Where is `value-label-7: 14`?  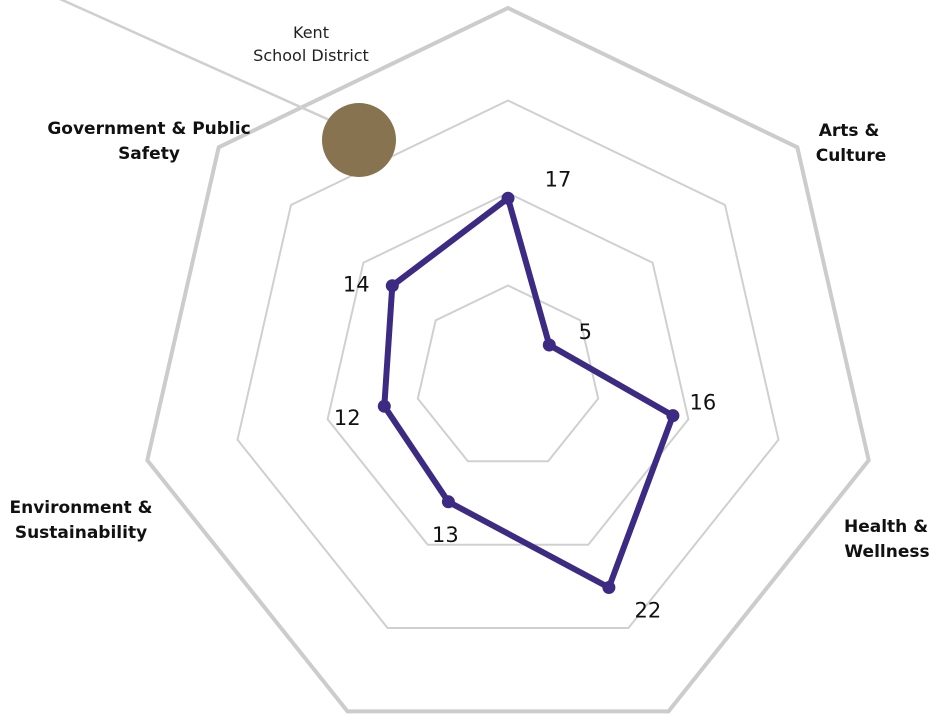 value-label-7: 14 is located at coordinates (356, 285).